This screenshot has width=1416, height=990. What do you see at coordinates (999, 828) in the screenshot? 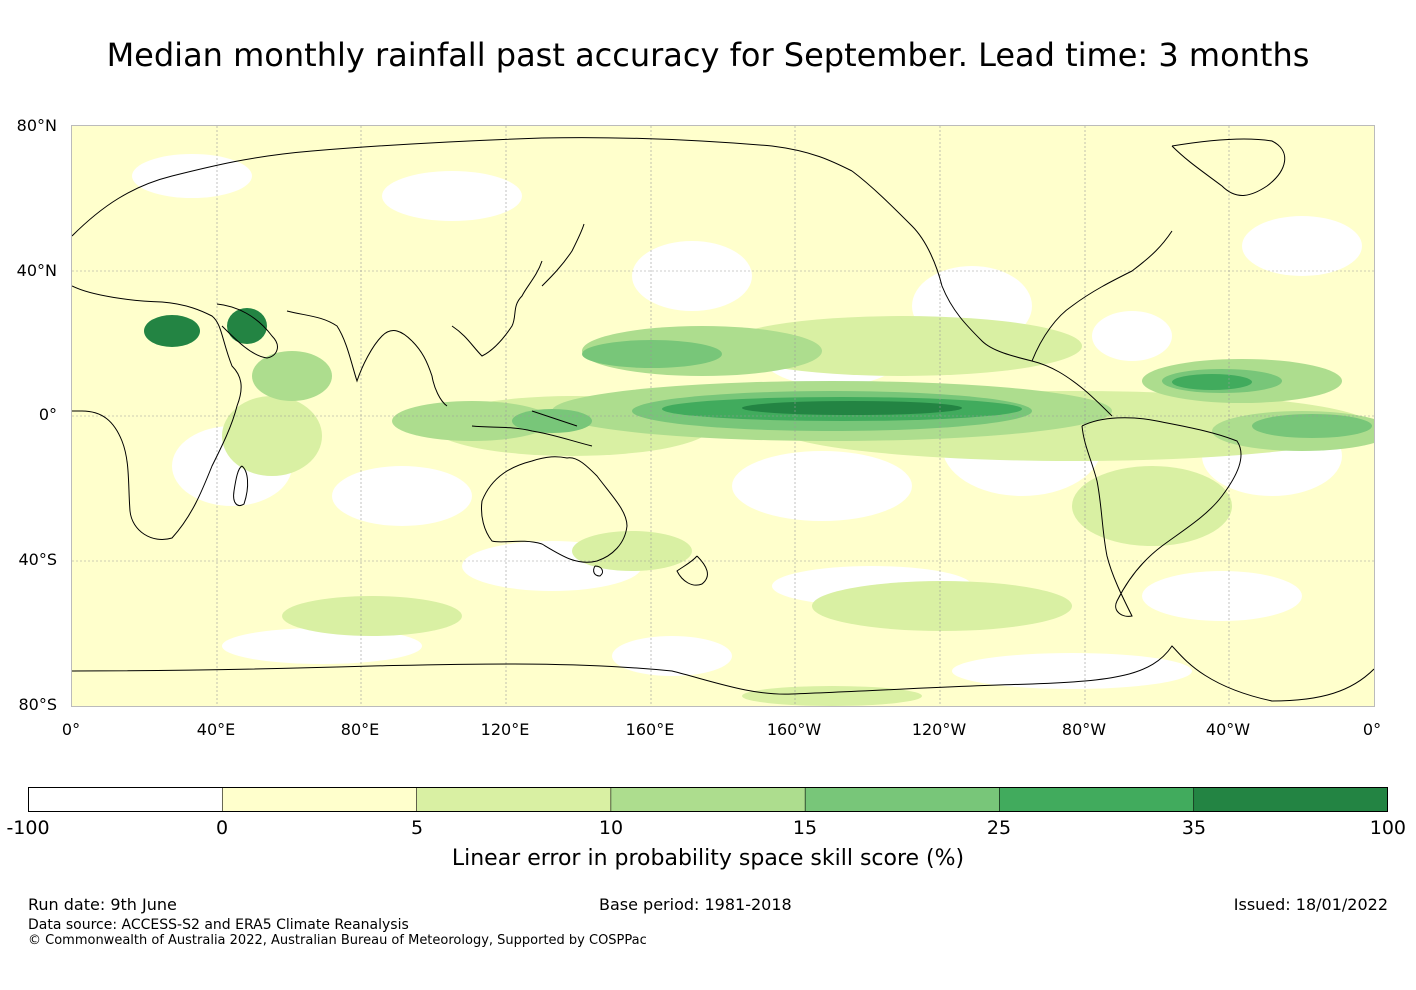
I see `colorbar-tick-label: 25` at bounding box center [999, 828].